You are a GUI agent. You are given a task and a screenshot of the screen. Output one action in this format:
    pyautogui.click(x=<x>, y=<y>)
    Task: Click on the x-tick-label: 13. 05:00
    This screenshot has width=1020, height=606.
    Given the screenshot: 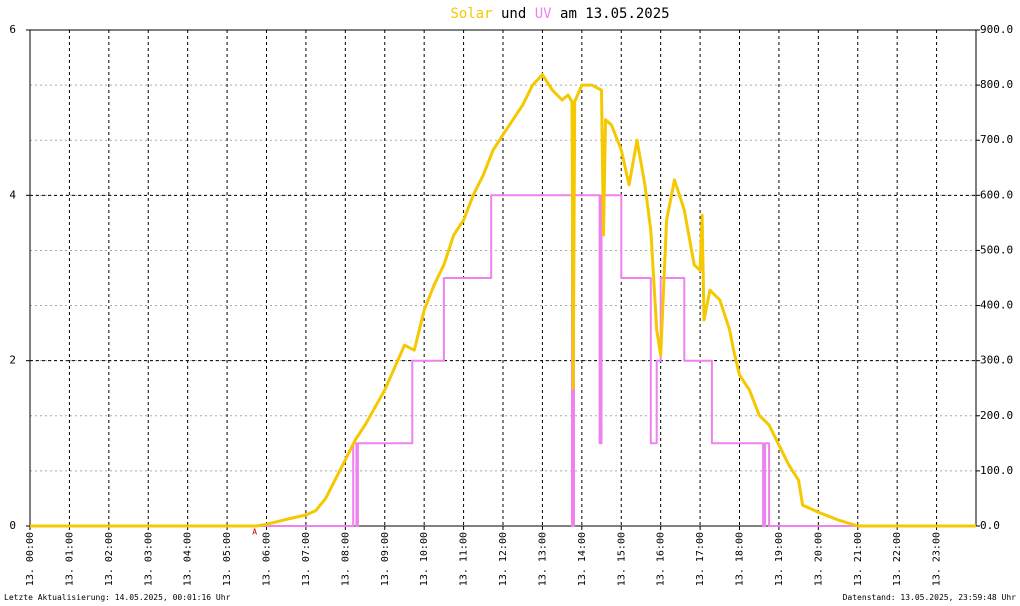 What is the action you would take?
    pyautogui.click(x=227, y=559)
    